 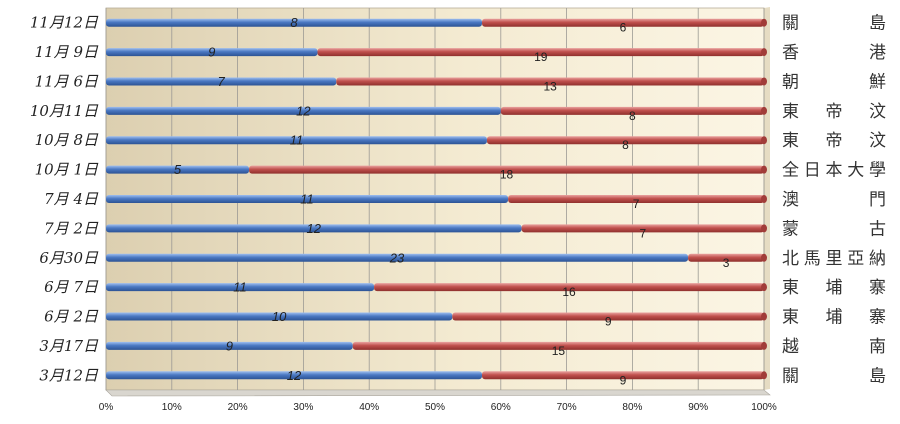 I want to click on opponent-label: 越 南, so click(x=834, y=347).